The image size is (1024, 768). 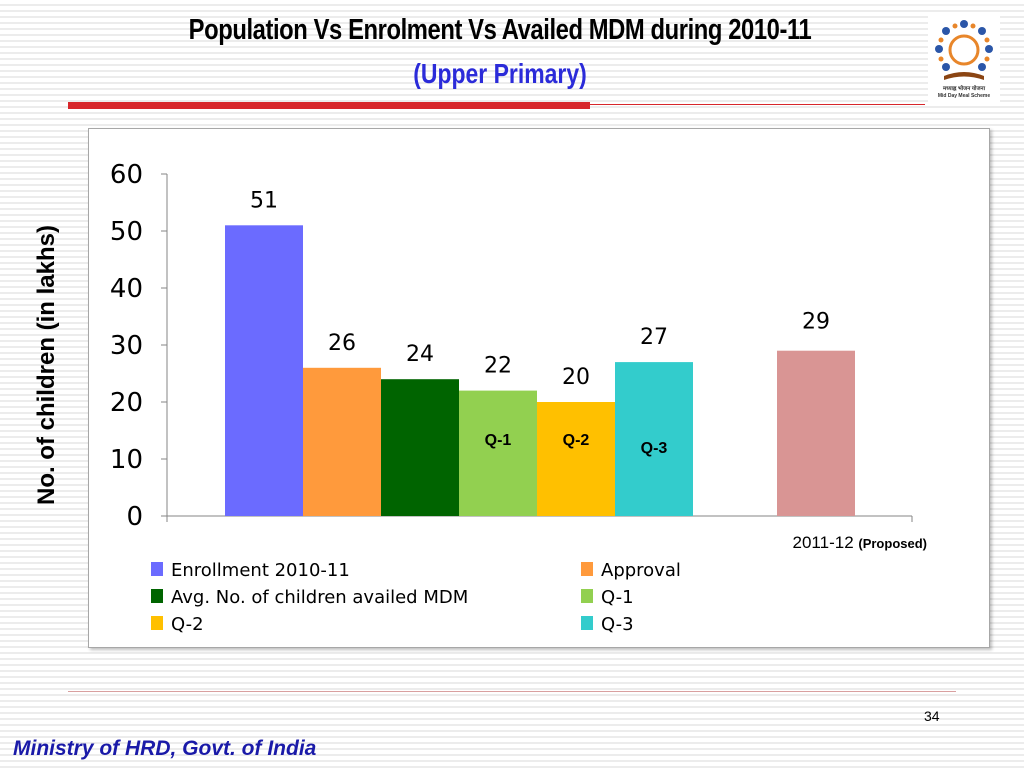 What do you see at coordinates (46, 365) in the screenshot?
I see `y-axis-label: No. of children (in lakhs)` at bounding box center [46, 365].